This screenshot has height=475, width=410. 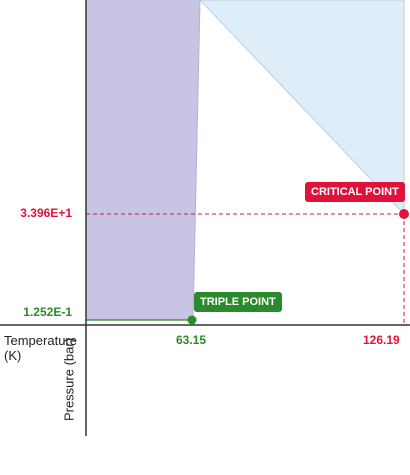 What do you see at coordinates (69, 379) in the screenshot?
I see `y-axis-label: Pressure (bar)` at bounding box center [69, 379].